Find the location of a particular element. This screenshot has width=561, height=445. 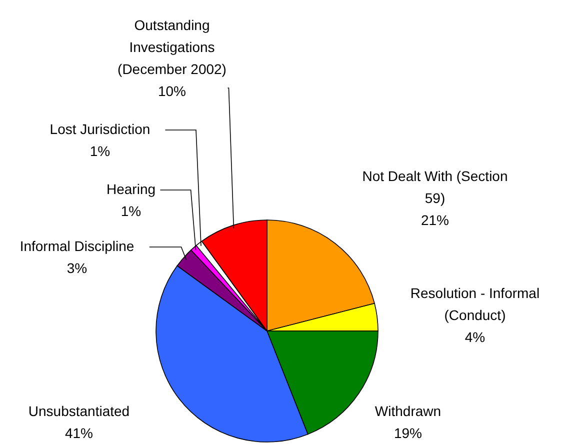

data-label: 21% is located at coordinates (435, 220).